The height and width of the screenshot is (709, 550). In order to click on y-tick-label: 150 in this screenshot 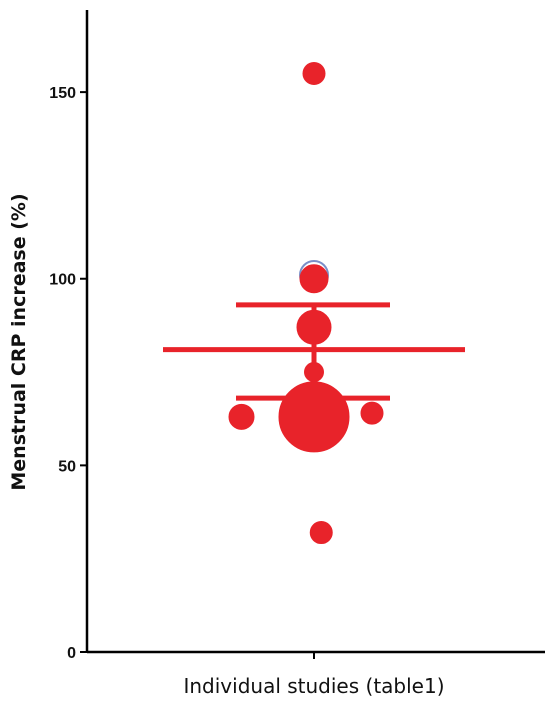, I will do `click(62, 93)`.